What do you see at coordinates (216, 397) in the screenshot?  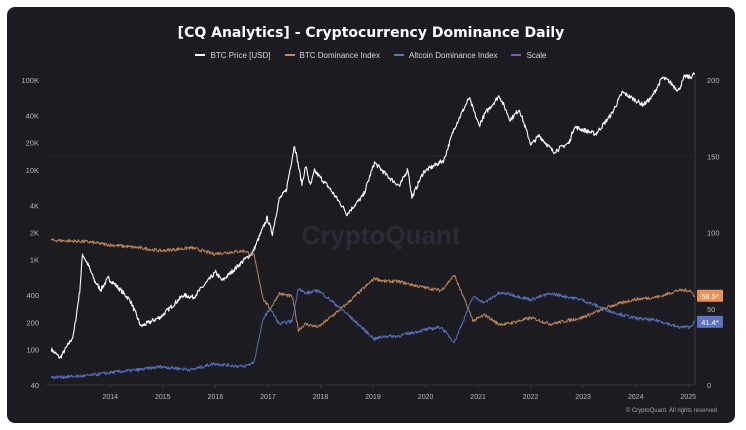 I see `x-tick-label: 2016` at bounding box center [216, 397].